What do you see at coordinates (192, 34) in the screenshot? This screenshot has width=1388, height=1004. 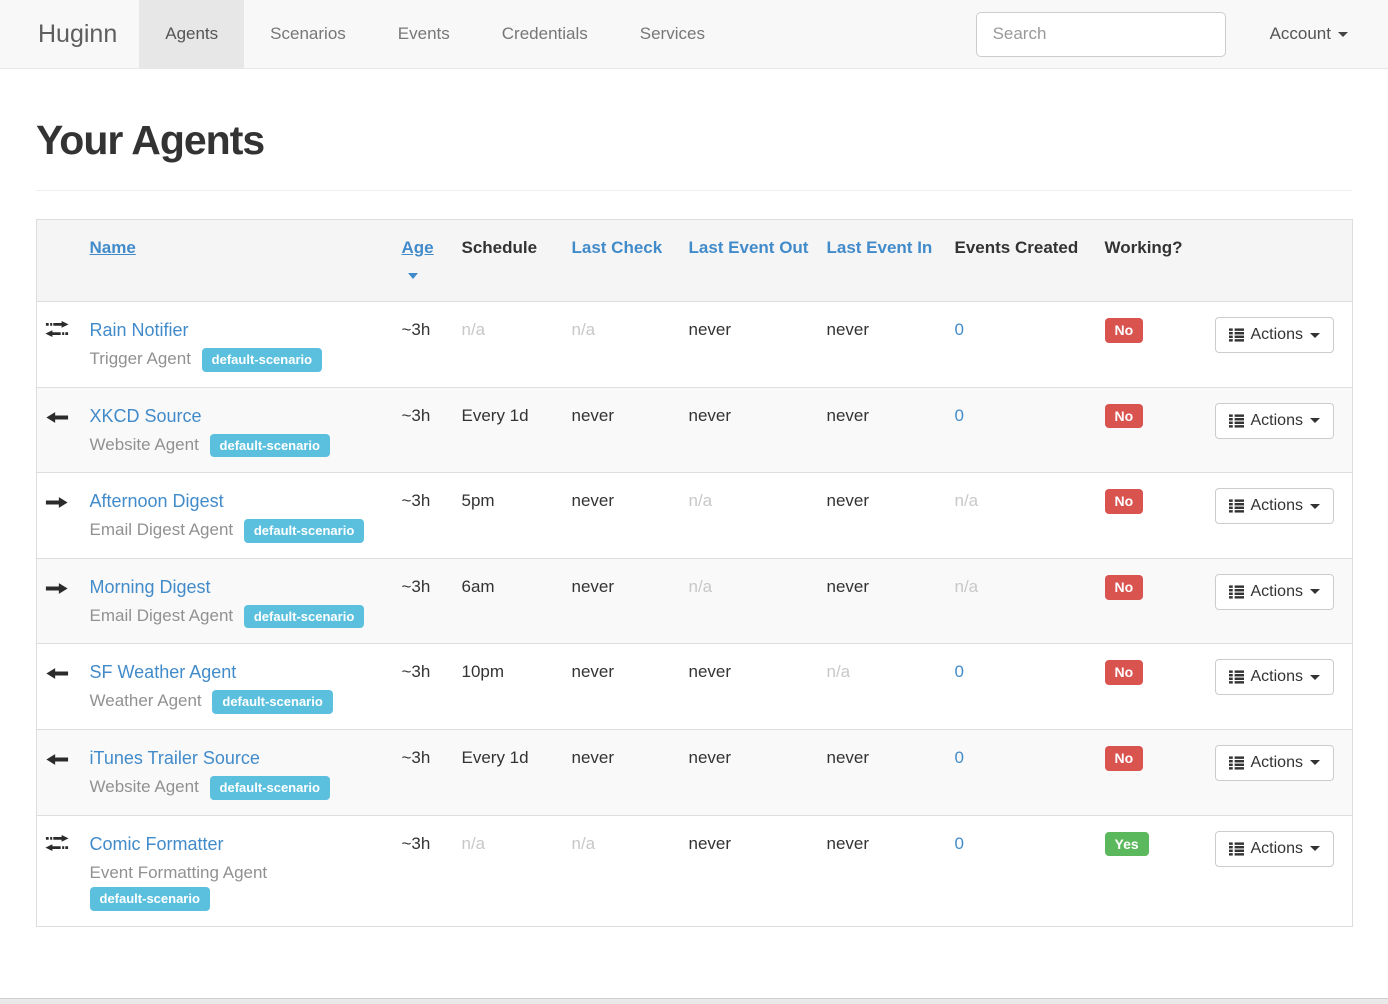 I see `nav-item-agents: Agents` at bounding box center [192, 34].